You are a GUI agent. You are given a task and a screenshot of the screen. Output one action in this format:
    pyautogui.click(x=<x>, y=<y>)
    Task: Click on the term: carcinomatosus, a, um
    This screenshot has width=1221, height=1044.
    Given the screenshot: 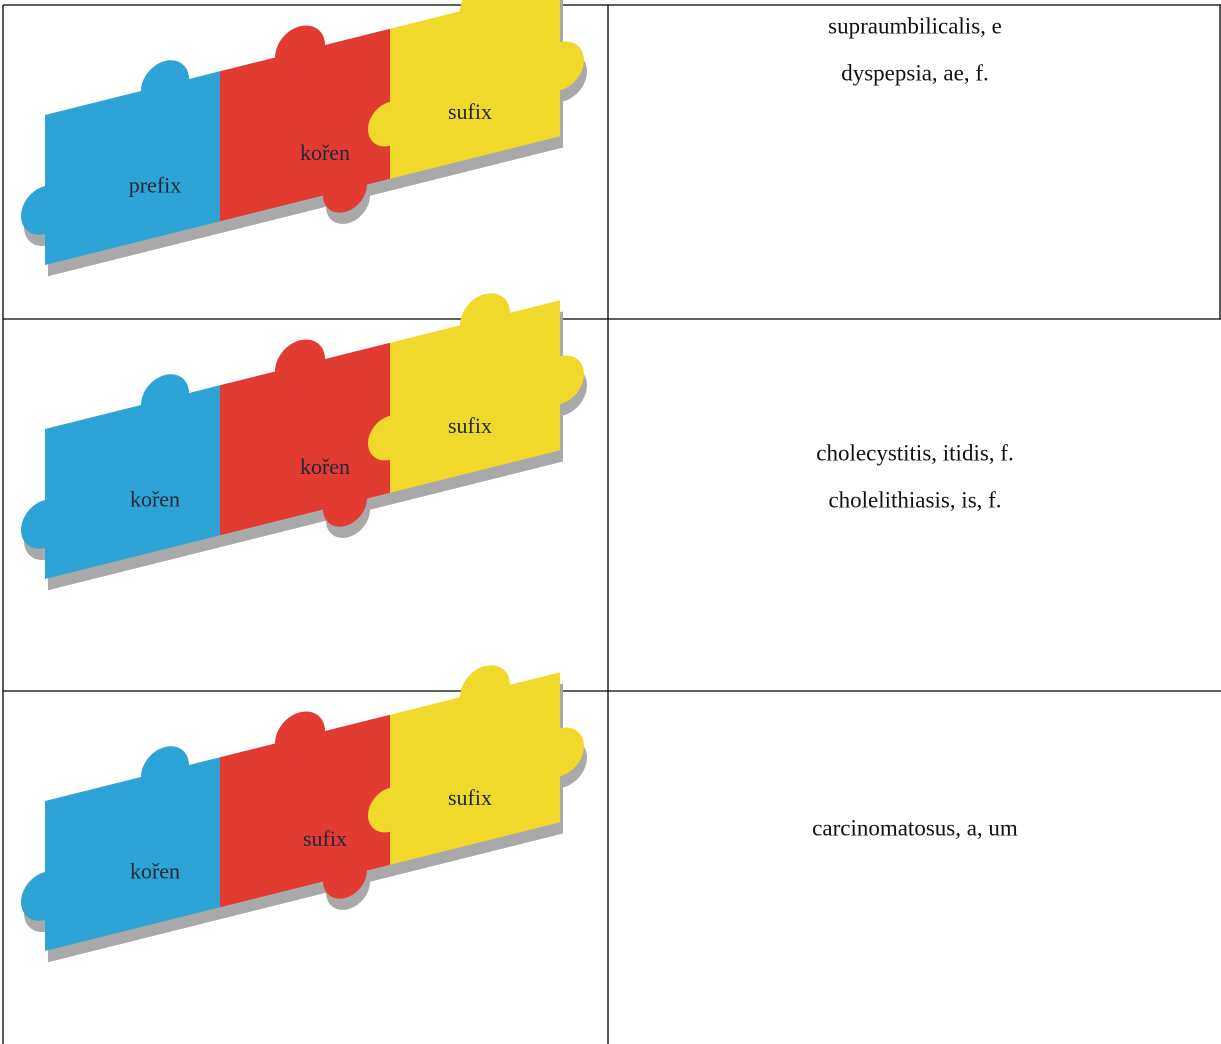 What is the action you would take?
    pyautogui.click(x=915, y=827)
    